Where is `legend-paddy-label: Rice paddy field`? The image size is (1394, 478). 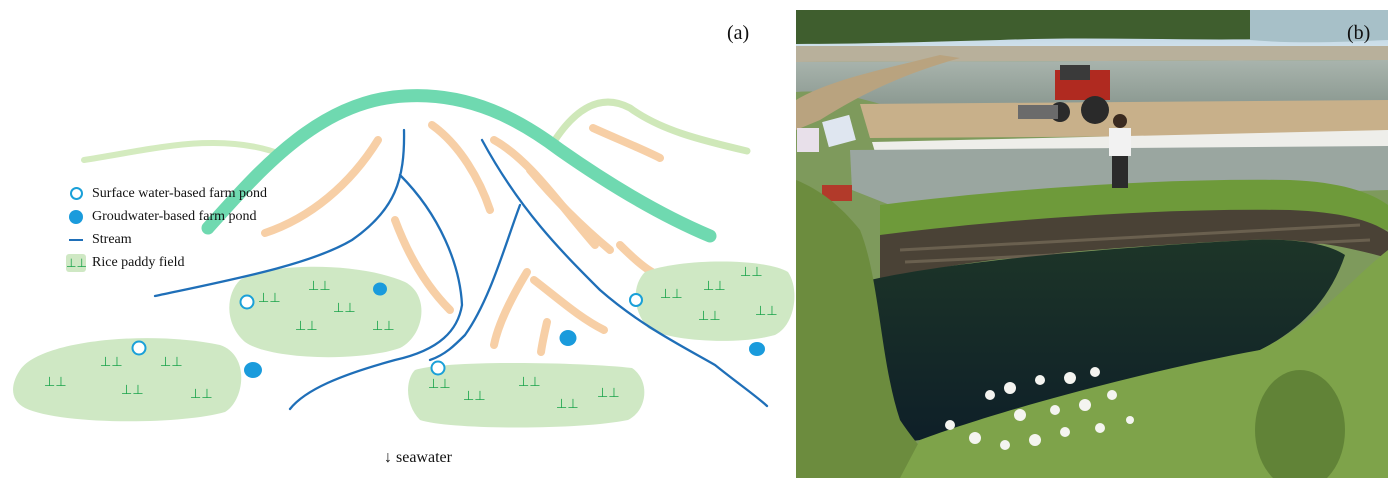 legend-paddy-label: Rice paddy field is located at coordinates (138, 262).